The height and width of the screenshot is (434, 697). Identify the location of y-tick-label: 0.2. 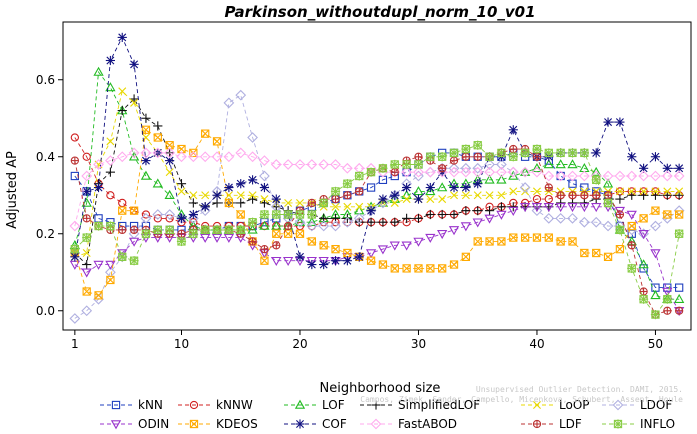
(45, 234).